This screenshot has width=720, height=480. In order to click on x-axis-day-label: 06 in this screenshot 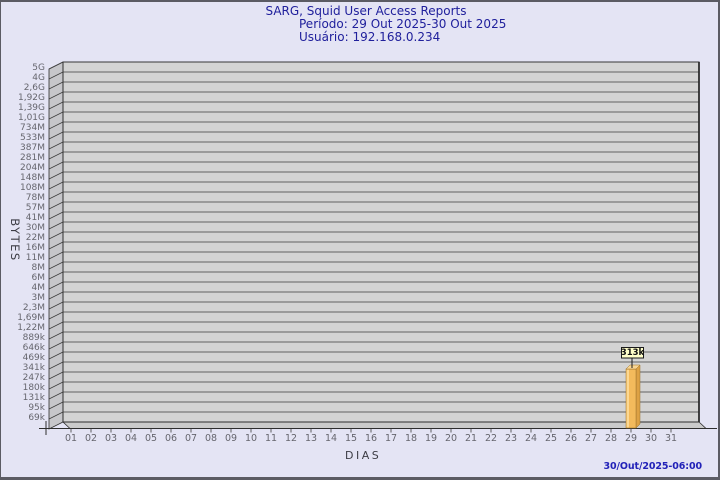, I will do `click(171, 438)`.